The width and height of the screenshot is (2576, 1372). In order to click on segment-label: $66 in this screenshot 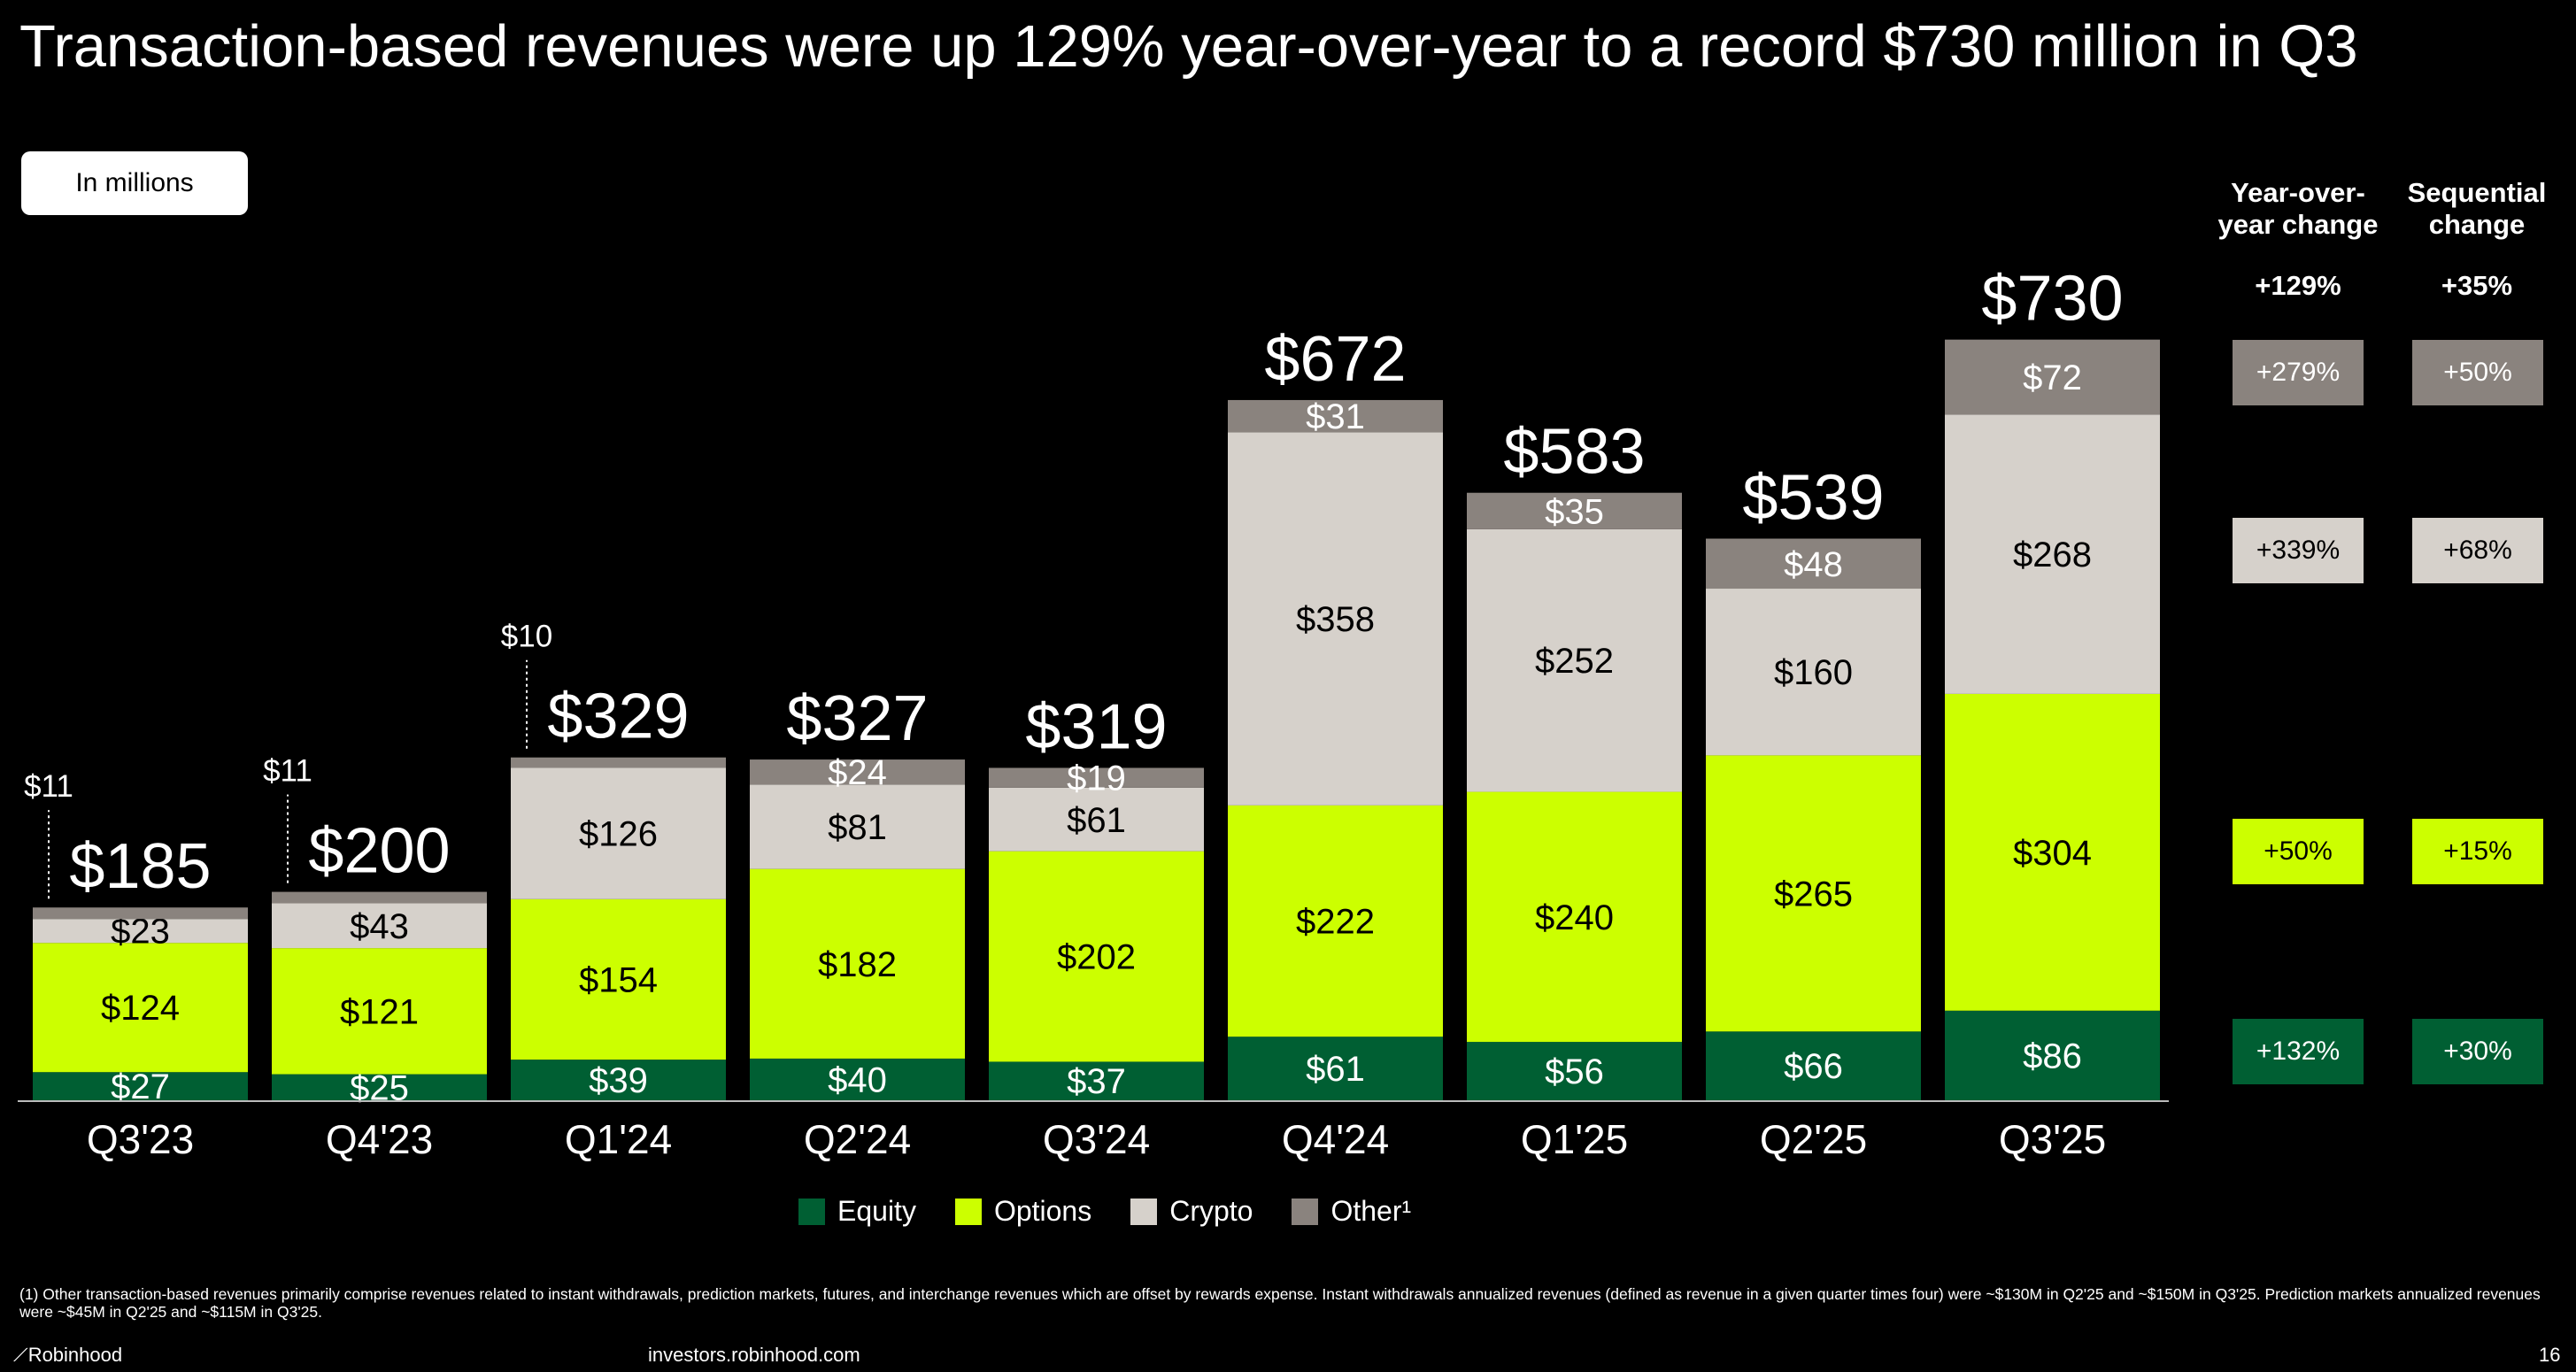, I will do `click(1813, 1066)`.